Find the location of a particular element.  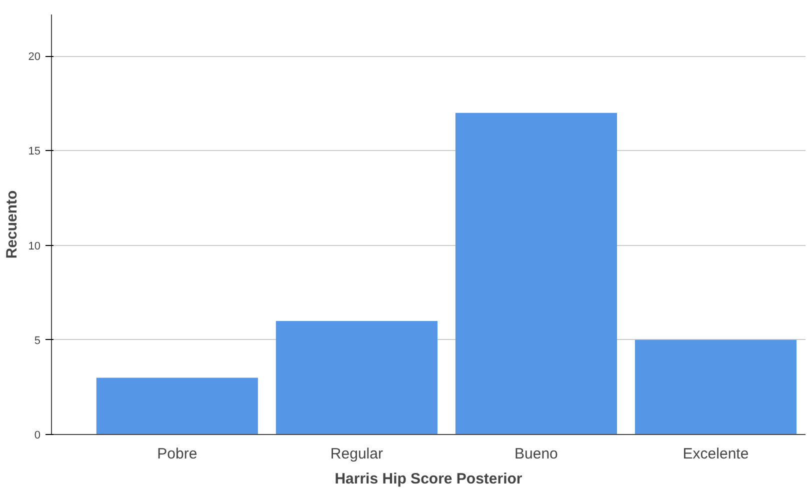

y-tick-label: 15 is located at coordinates (34, 152).